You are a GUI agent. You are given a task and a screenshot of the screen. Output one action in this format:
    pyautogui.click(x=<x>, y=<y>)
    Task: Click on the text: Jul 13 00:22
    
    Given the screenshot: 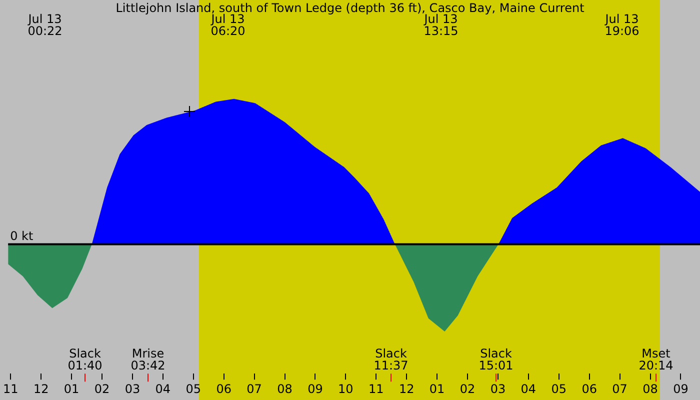 What is the action you would take?
    pyautogui.click(x=44, y=25)
    